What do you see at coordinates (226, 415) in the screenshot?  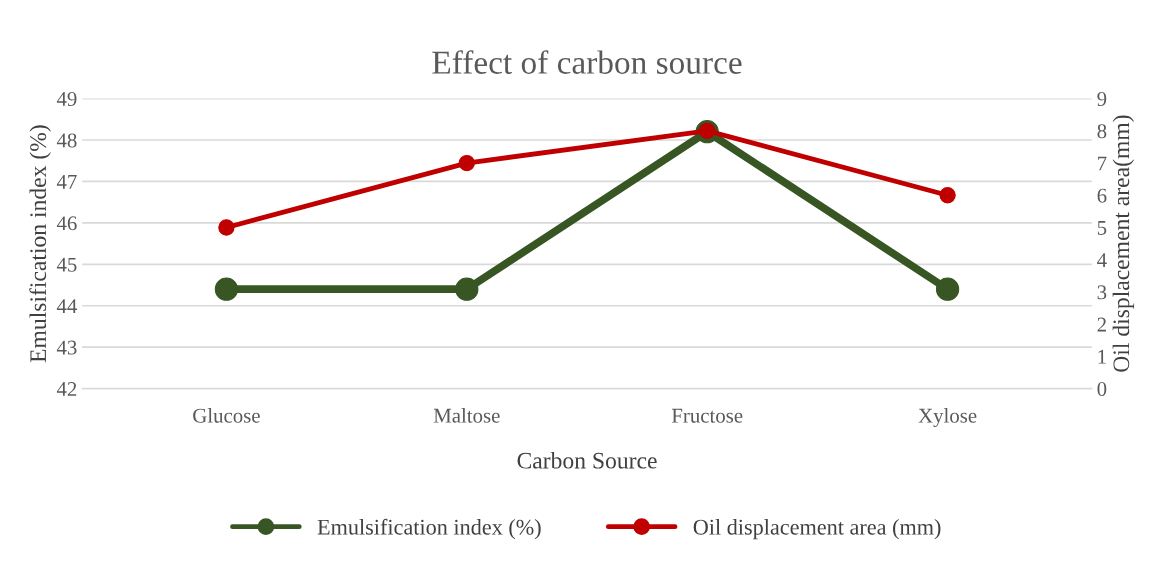 I see `x-tick-label: Glucose` at bounding box center [226, 415].